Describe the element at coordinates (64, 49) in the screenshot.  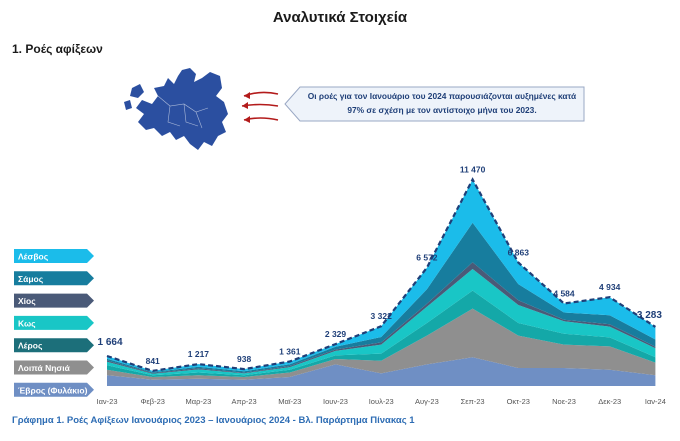
I see `section-title: Ροές αφίξεων` at that location.